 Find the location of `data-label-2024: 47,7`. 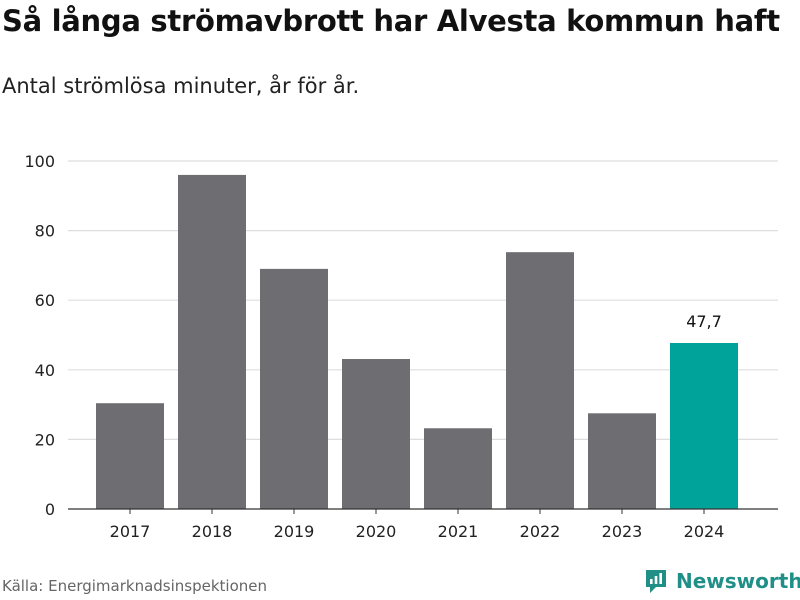

data-label-2024: 47,7 is located at coordinates (704, 321).